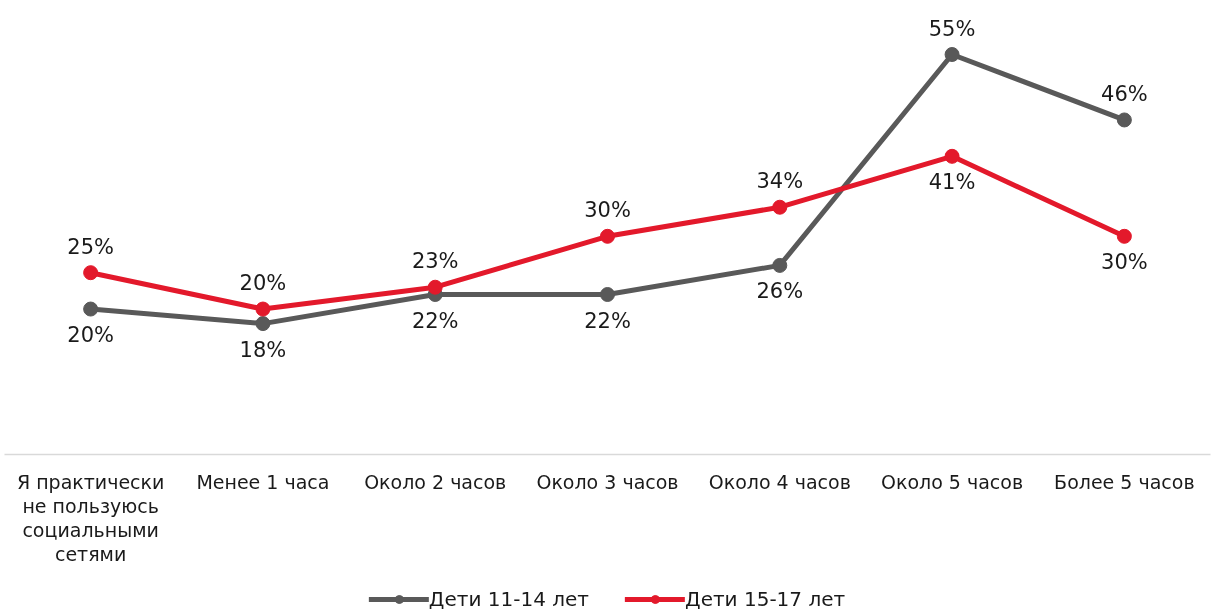  Describe the element at coordinates (952, 481) in the screenshot. I see `x-tick-label: Около 5 часов` at that location.